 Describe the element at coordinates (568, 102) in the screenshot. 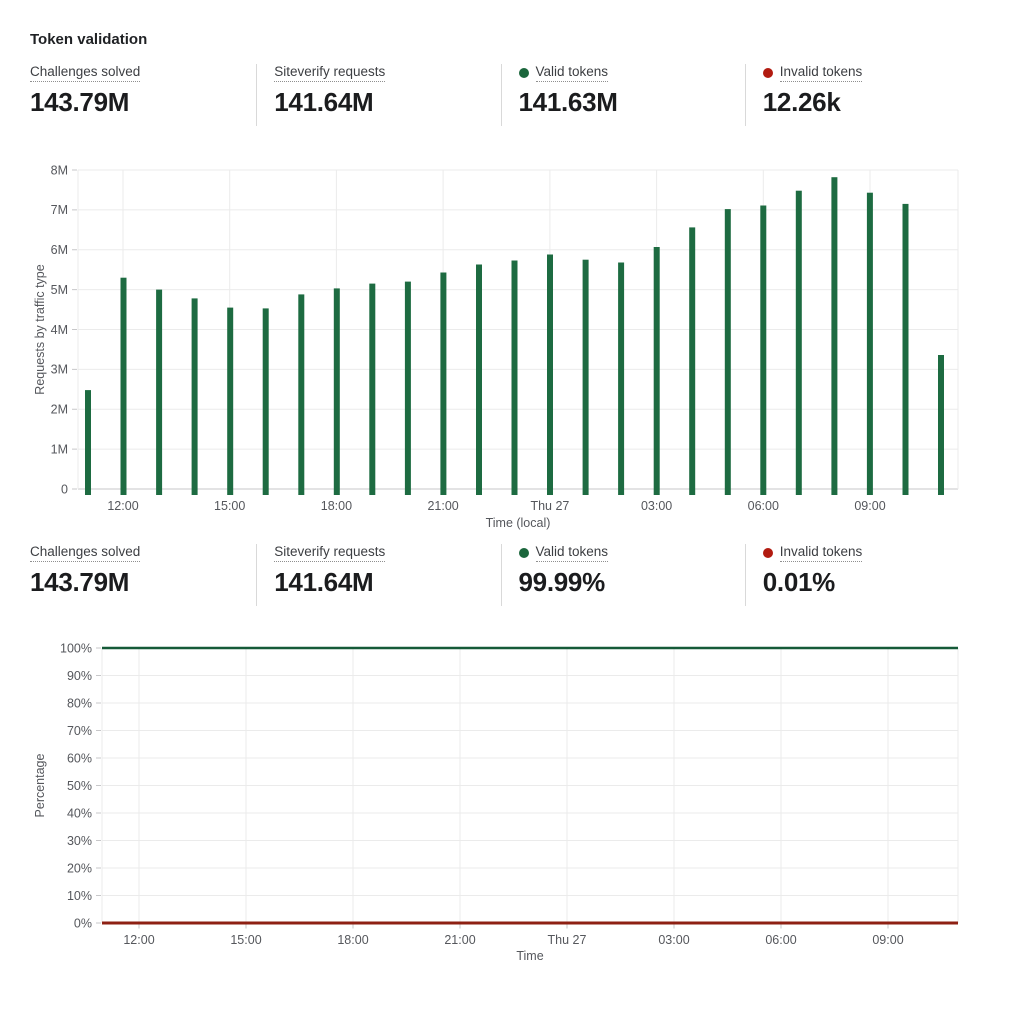

I see `stat-value: 141.63M` at that location.